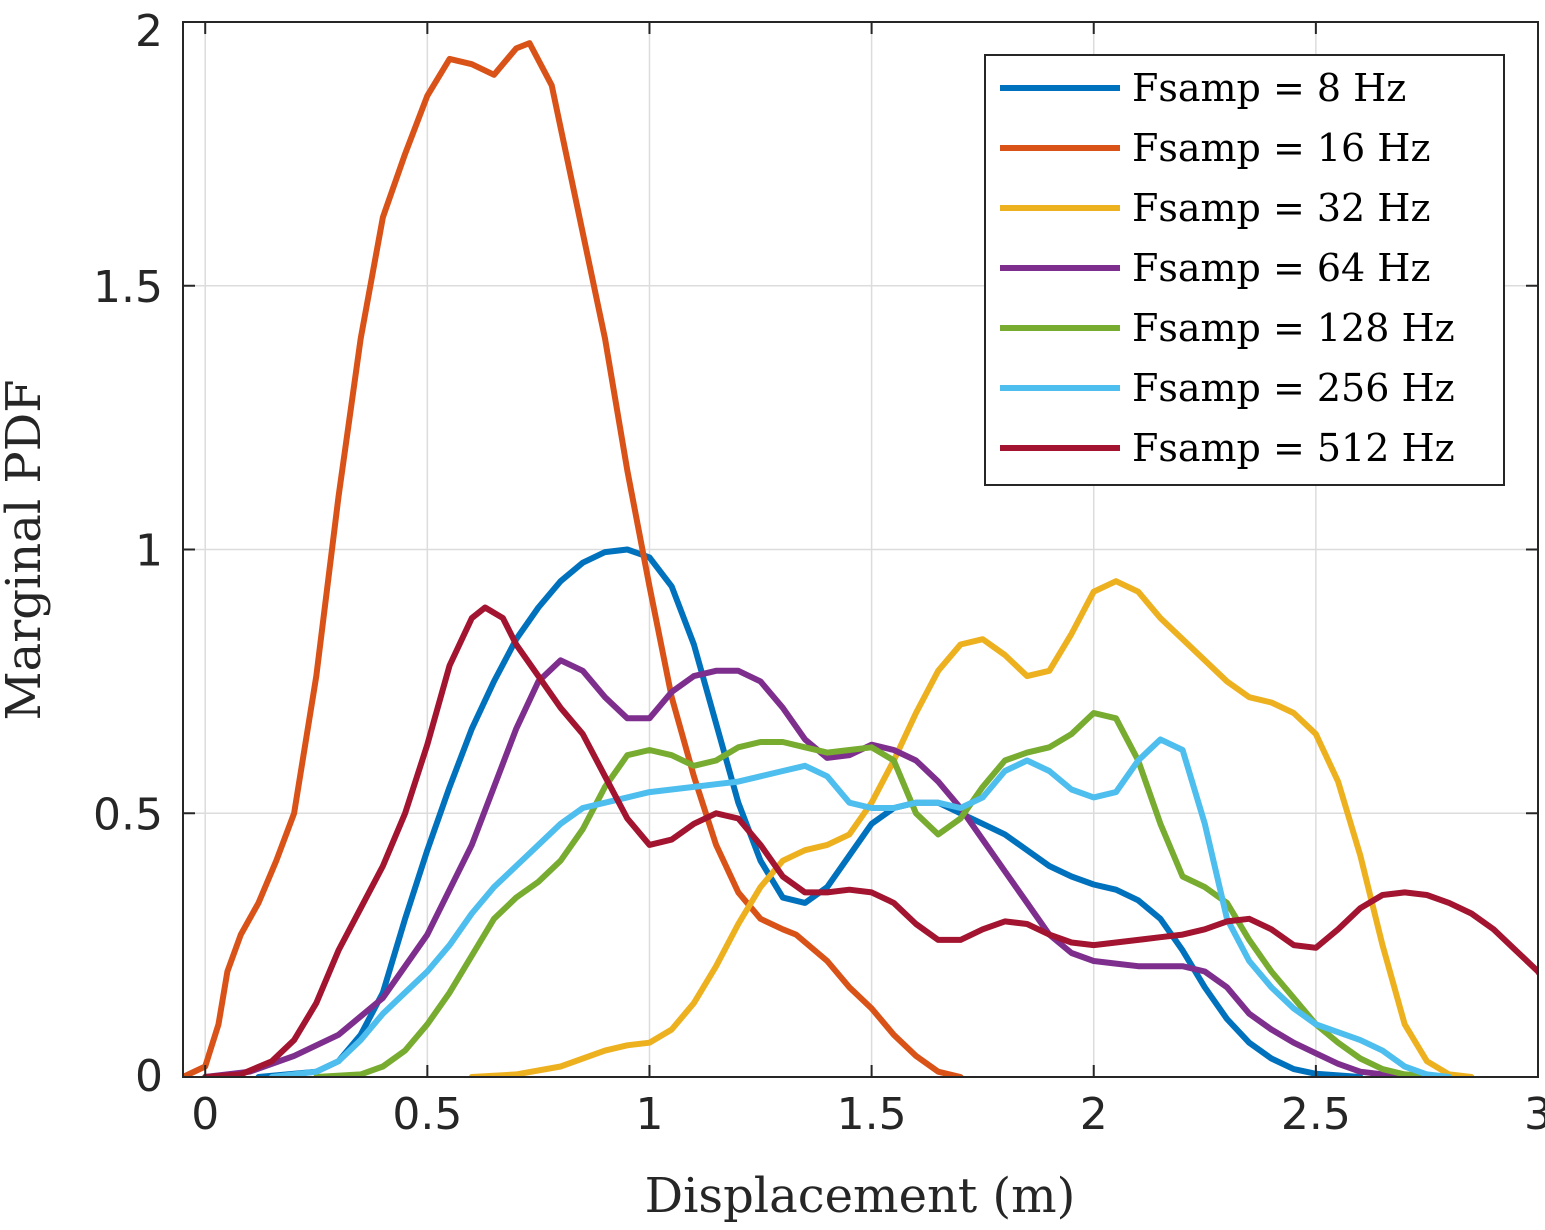 This screenshot has height=1230, width=1545. Describe the element at coordinates (1293, 388) in the screenshot. I see `legend-label-256hz: Fsamp = 256 Hz` at that location.